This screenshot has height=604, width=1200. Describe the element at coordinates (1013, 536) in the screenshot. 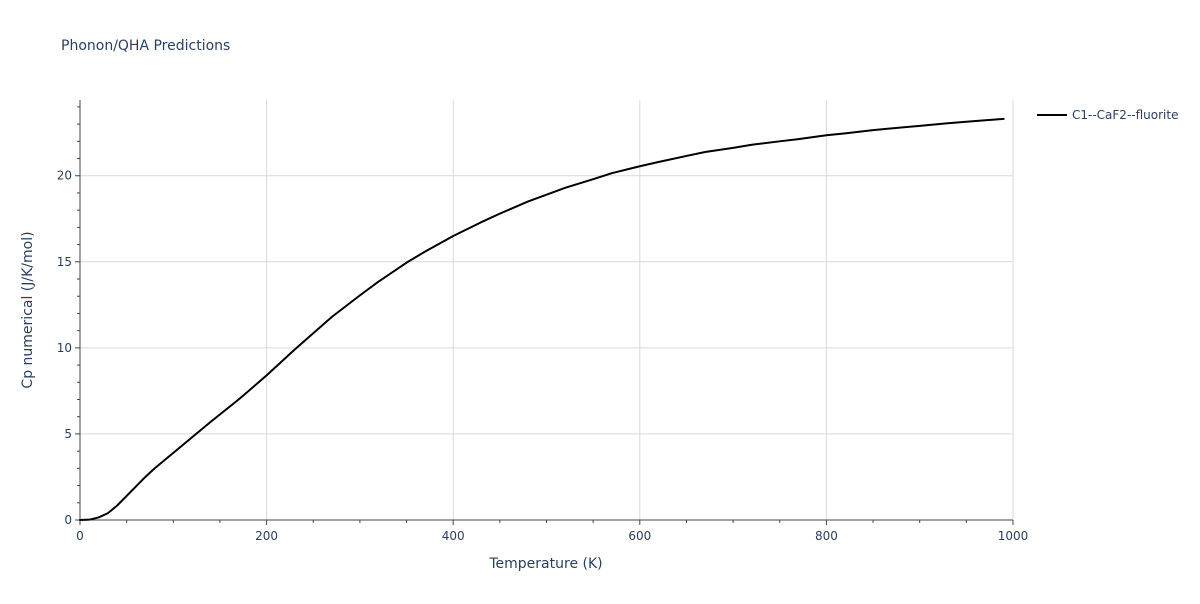

I see `x-tick-label: 1000` at that location.